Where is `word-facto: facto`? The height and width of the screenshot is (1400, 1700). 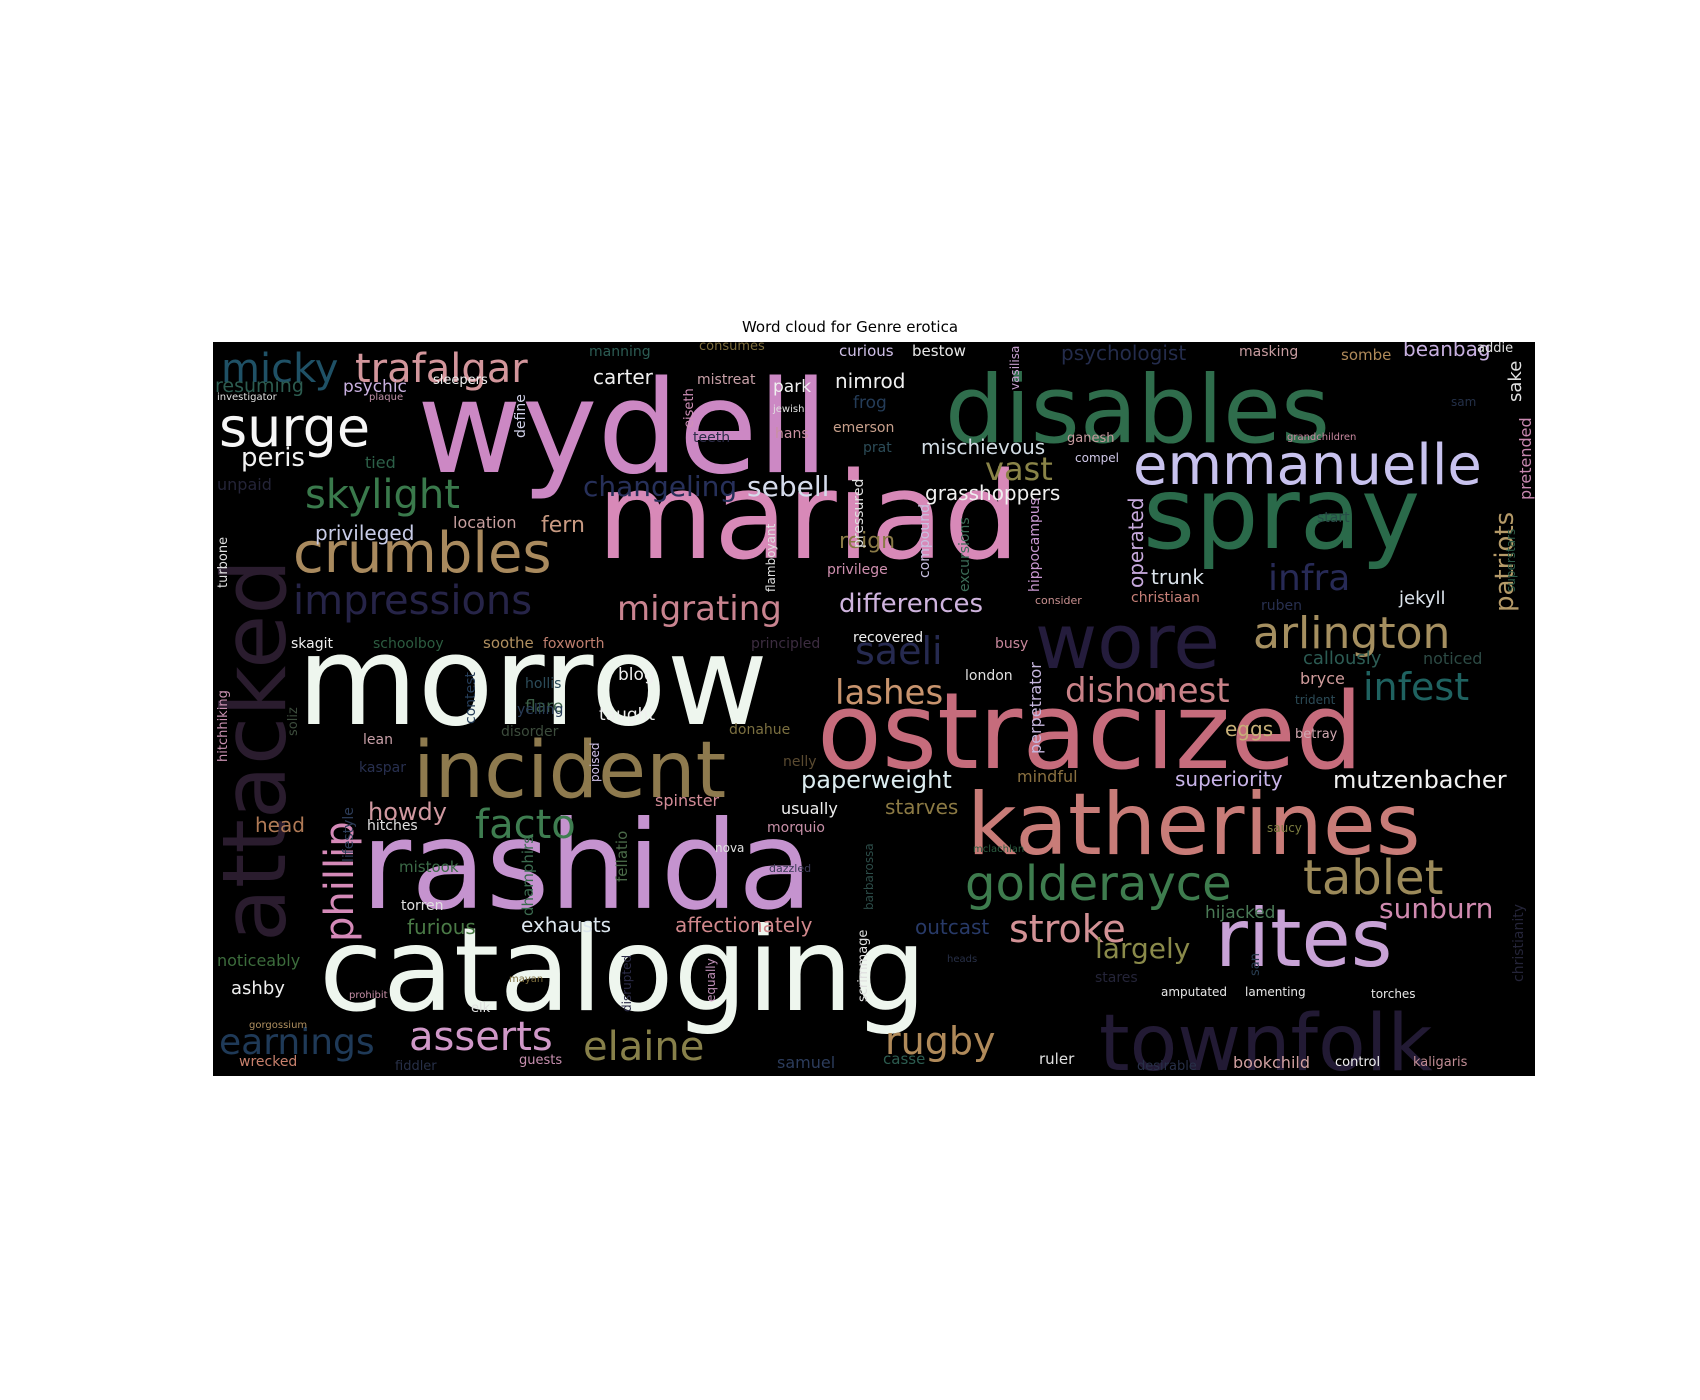
word-facto: facto is located at coordinates (525, 825).